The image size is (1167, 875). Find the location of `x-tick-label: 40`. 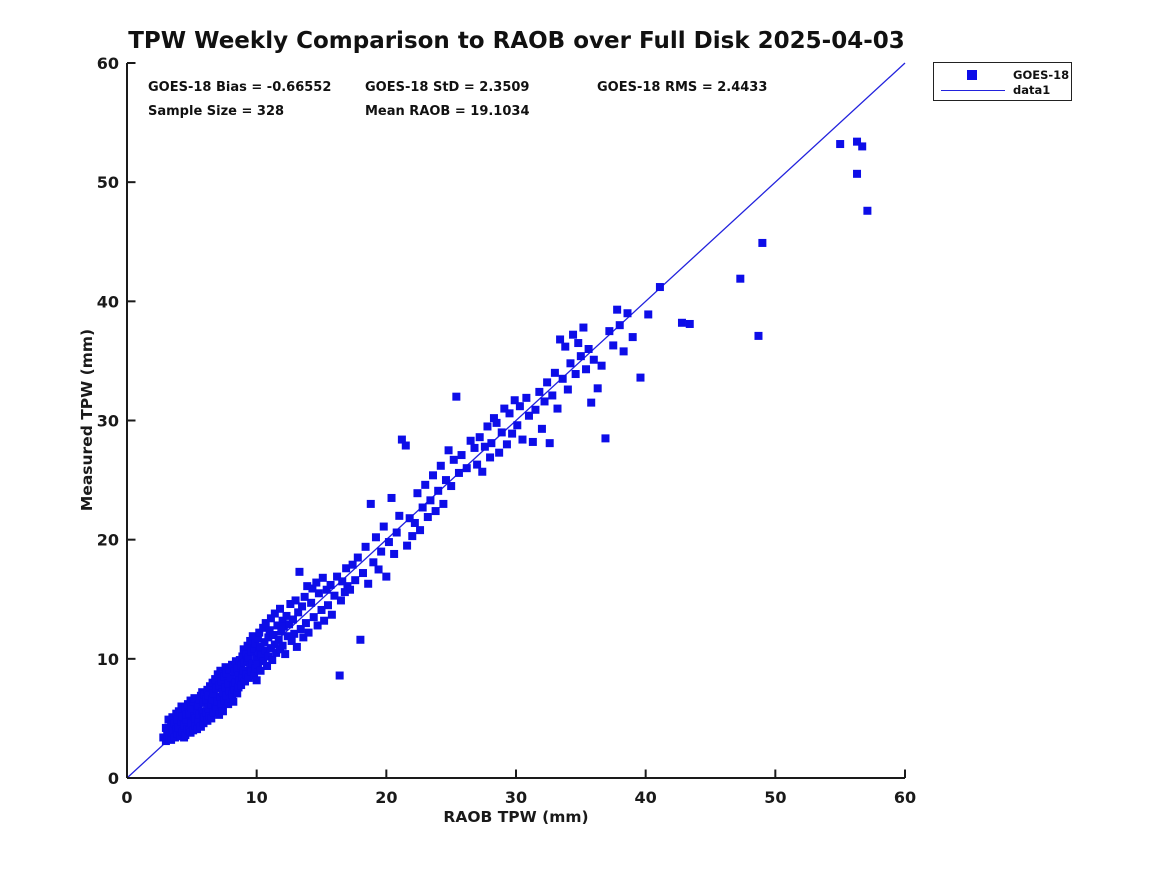

x-tick-label: 40 is located at coordinates (646, 797).